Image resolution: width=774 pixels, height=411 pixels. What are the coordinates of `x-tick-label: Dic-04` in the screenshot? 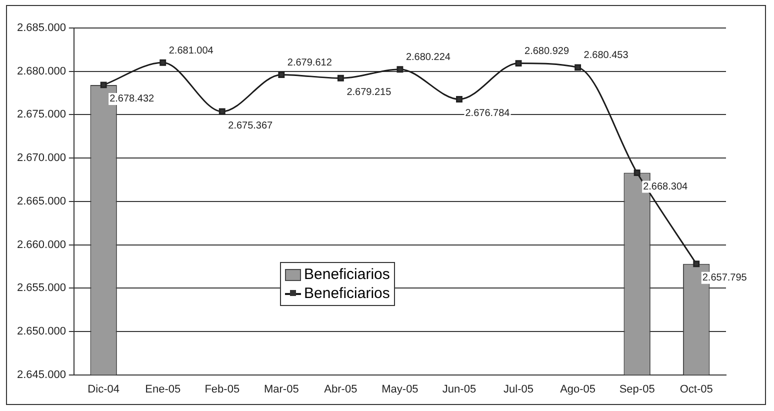 It's located at (104, 389).